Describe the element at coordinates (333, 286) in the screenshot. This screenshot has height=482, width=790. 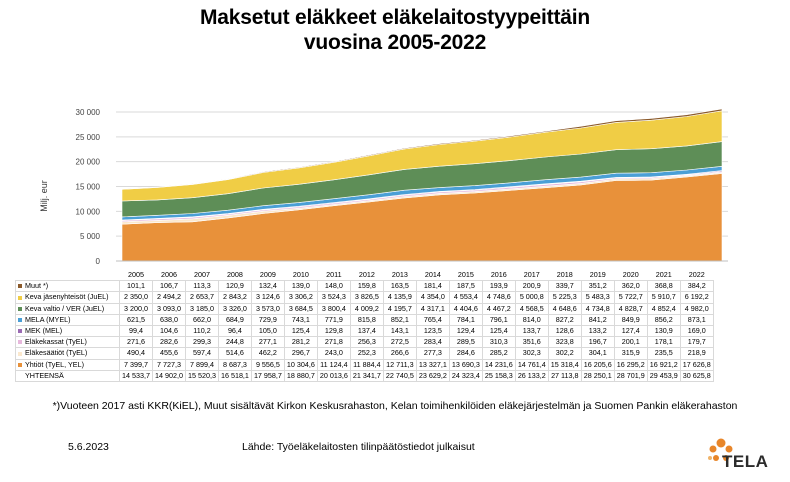
I see `data-label: 148,0` at that location.